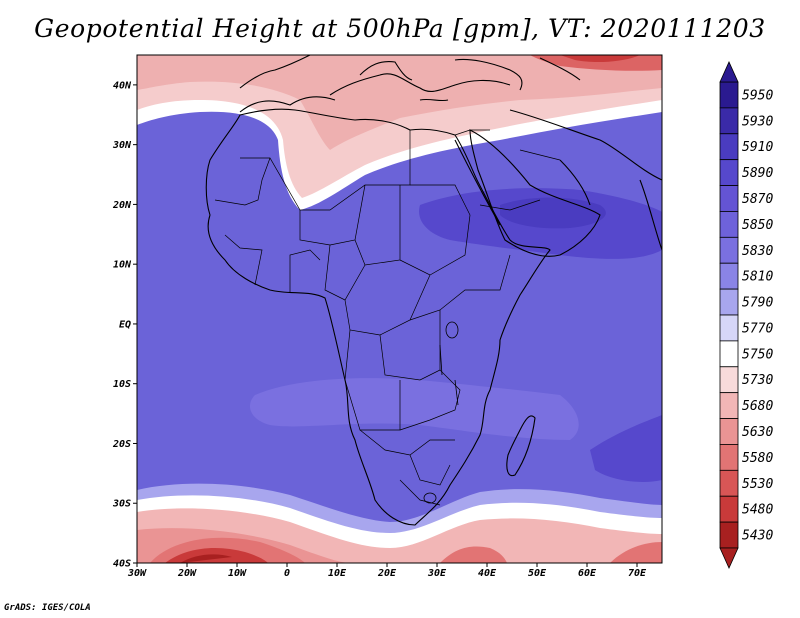  I want to click on lon-label: 10W, so click(237, 573).